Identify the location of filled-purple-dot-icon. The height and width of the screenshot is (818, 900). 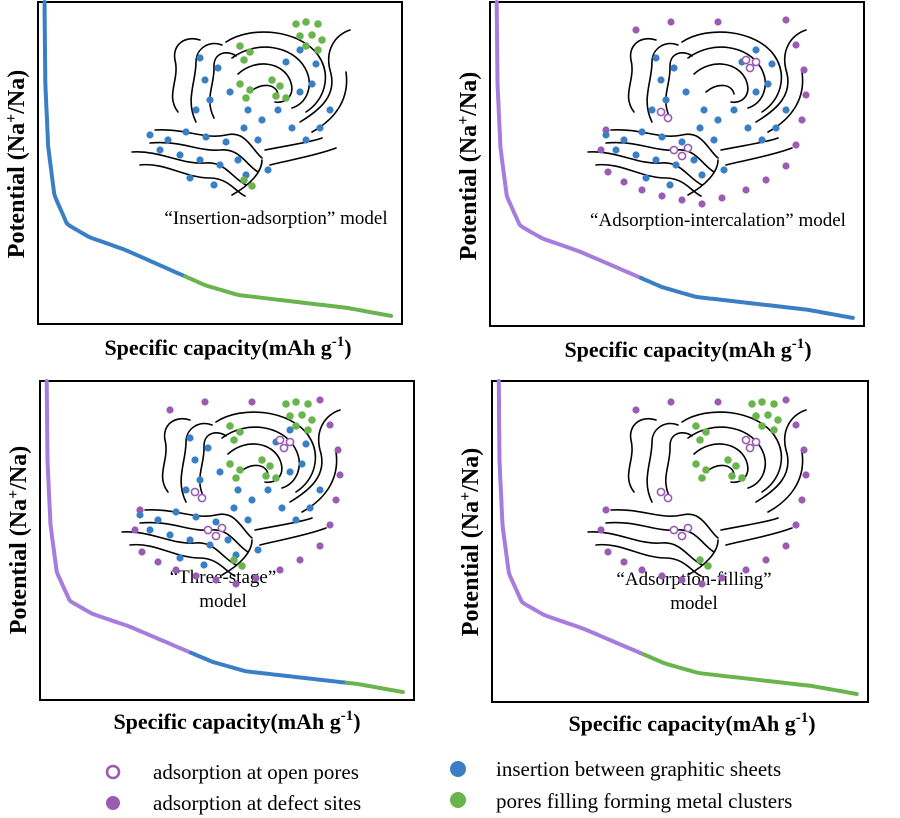
(113, 803).